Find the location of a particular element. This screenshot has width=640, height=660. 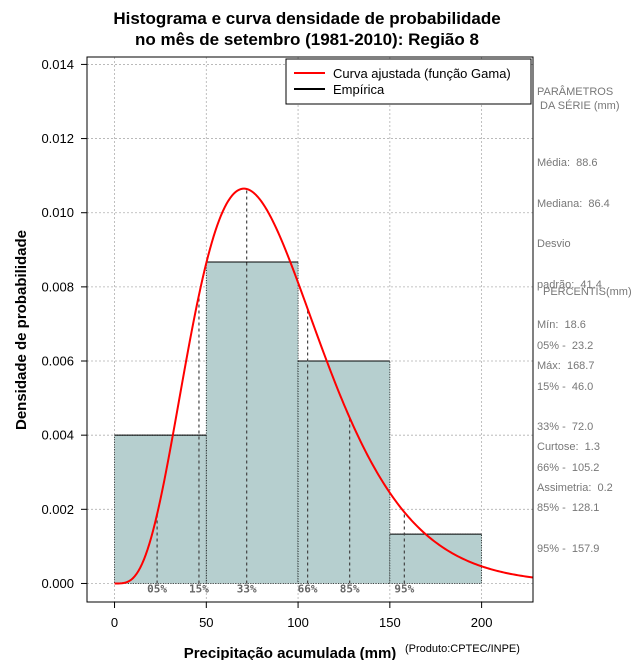

y-tick-label-5: 0.010 is located at coordinates (57, 212).